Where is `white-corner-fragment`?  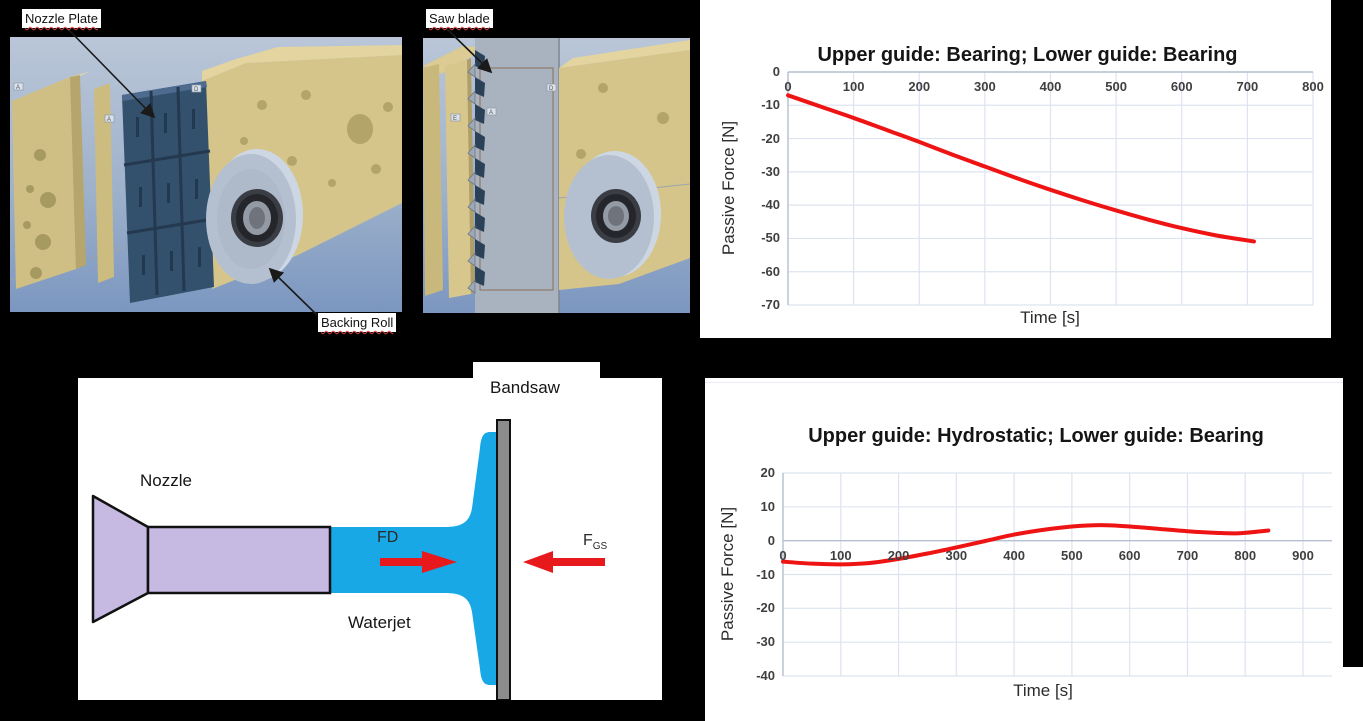
white-corner-fragment is located at coordinates (1353, 694).